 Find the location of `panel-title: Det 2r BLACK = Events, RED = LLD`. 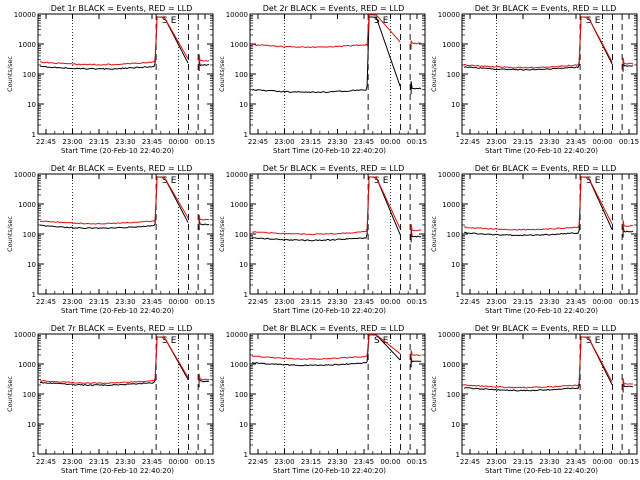

panel-title: Det 2r BLACK = Events, RED = LLD is located at coordinates (334, 8).